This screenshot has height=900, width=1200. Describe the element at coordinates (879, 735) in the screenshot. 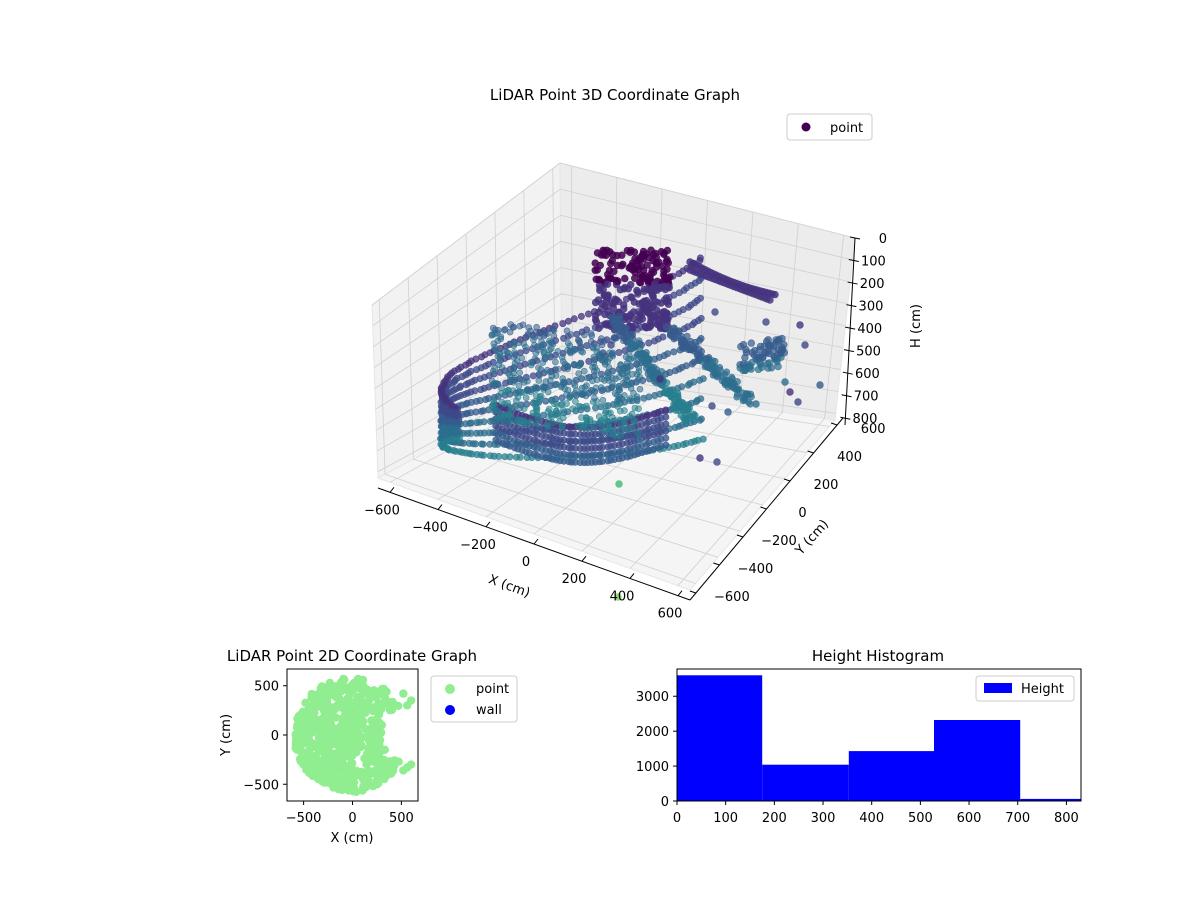

I see `histogram-frame` at that location.